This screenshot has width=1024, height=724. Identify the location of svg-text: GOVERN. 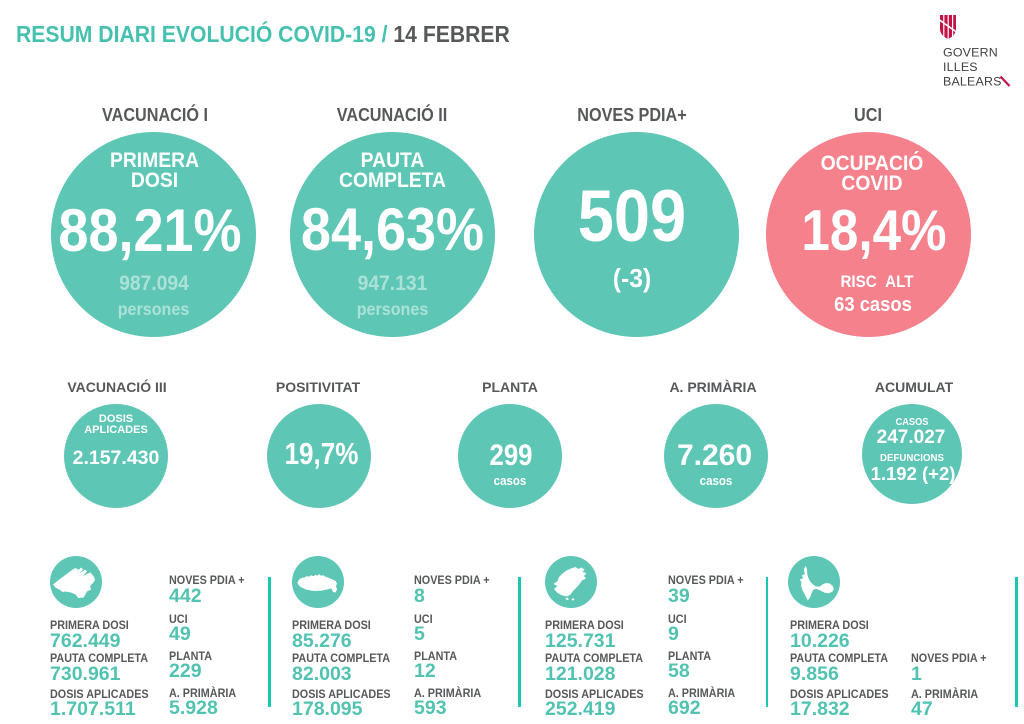
(970, 53).